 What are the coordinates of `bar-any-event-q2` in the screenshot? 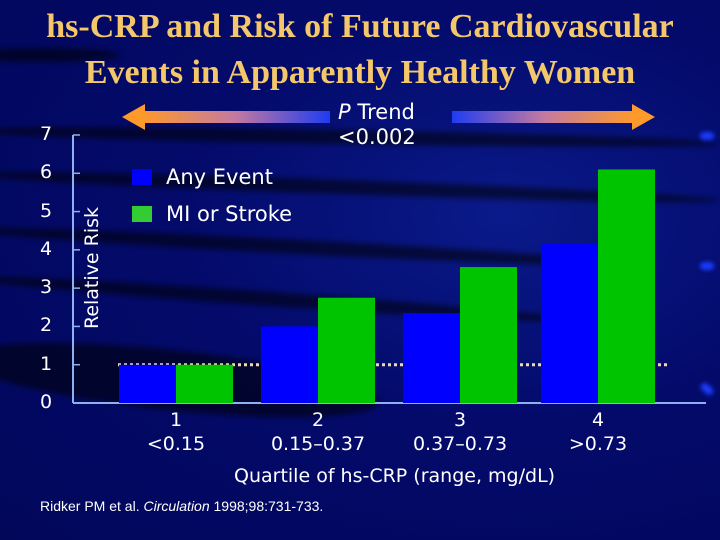 It's located at (289, 364).